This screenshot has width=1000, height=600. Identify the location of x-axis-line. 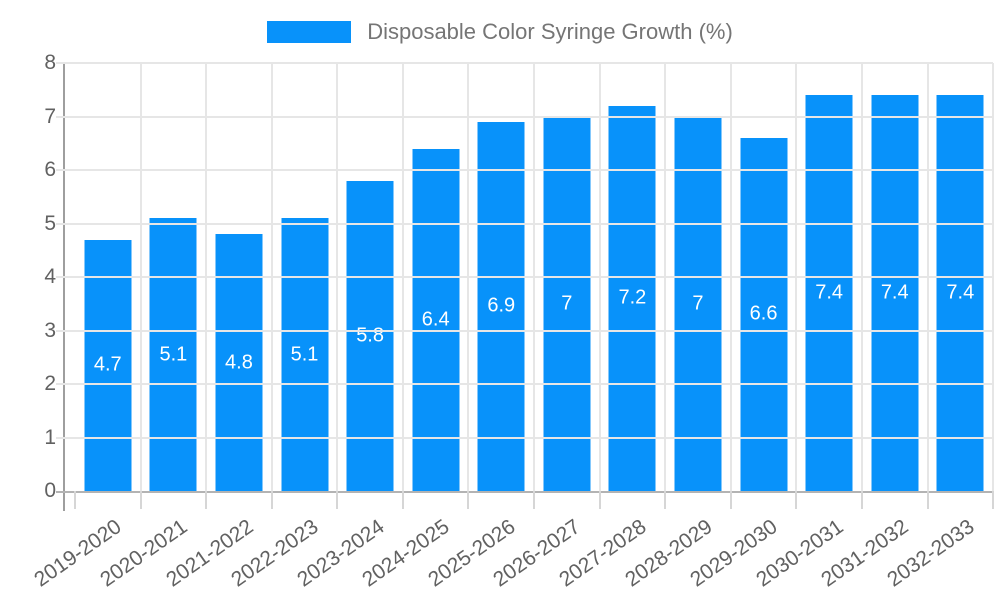
(524, 492).